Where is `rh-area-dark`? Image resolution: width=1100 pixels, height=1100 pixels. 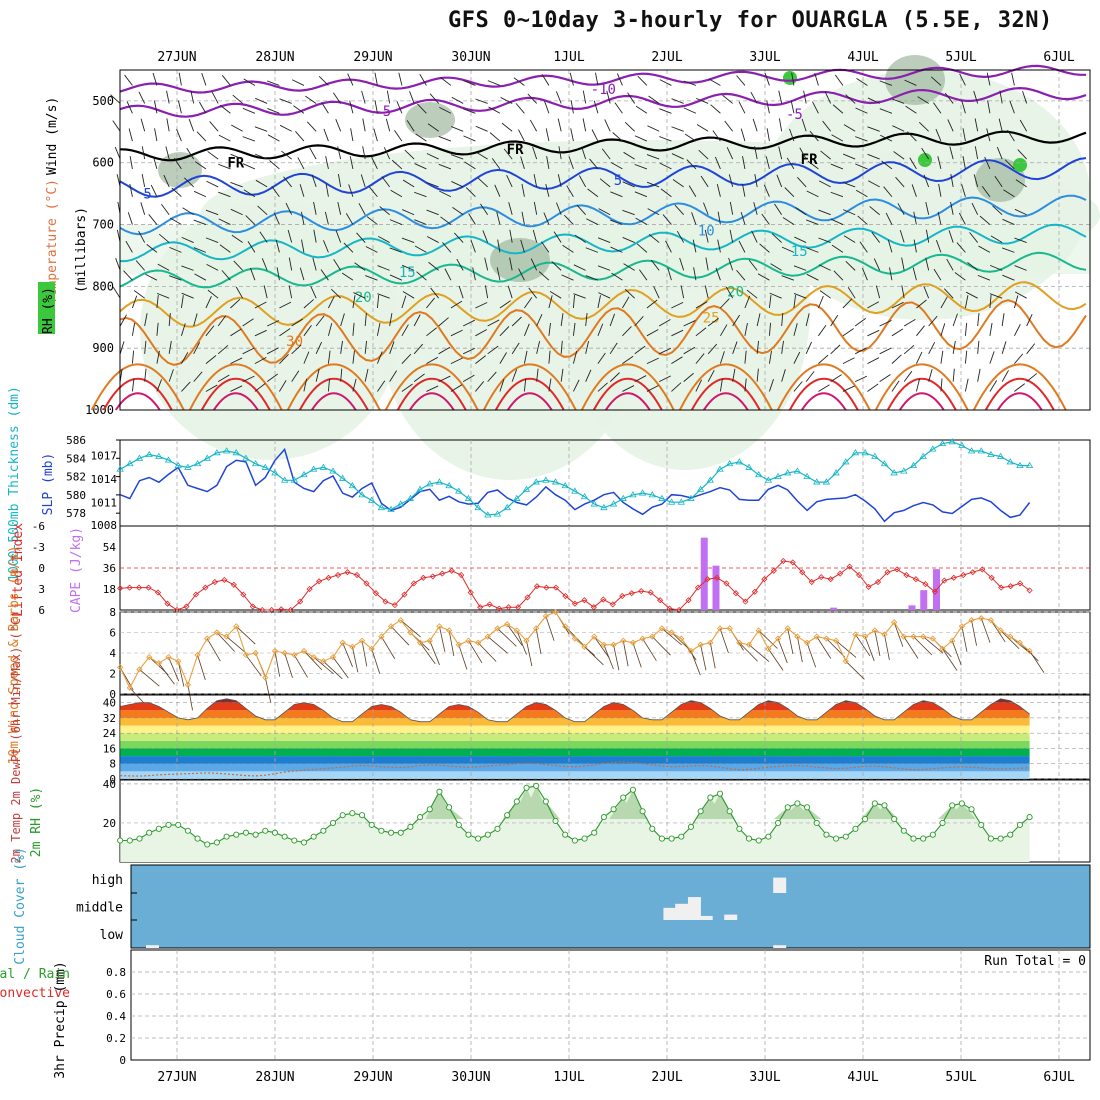
rh-area-dark is located at coordinates (180, 170).